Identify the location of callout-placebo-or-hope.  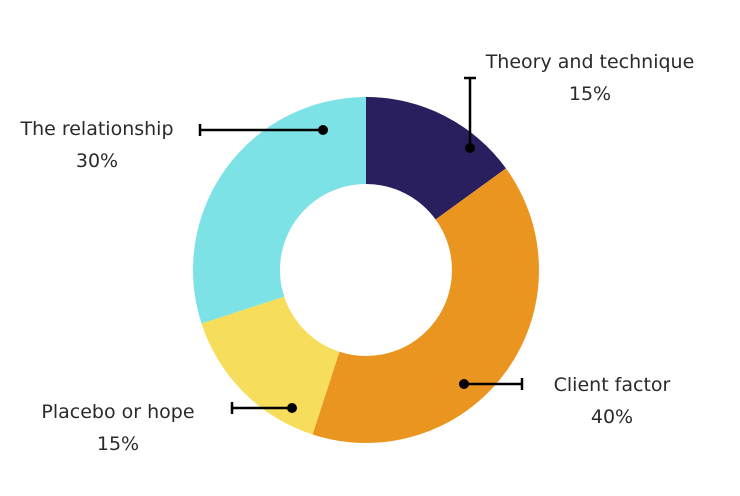
(263, 408).